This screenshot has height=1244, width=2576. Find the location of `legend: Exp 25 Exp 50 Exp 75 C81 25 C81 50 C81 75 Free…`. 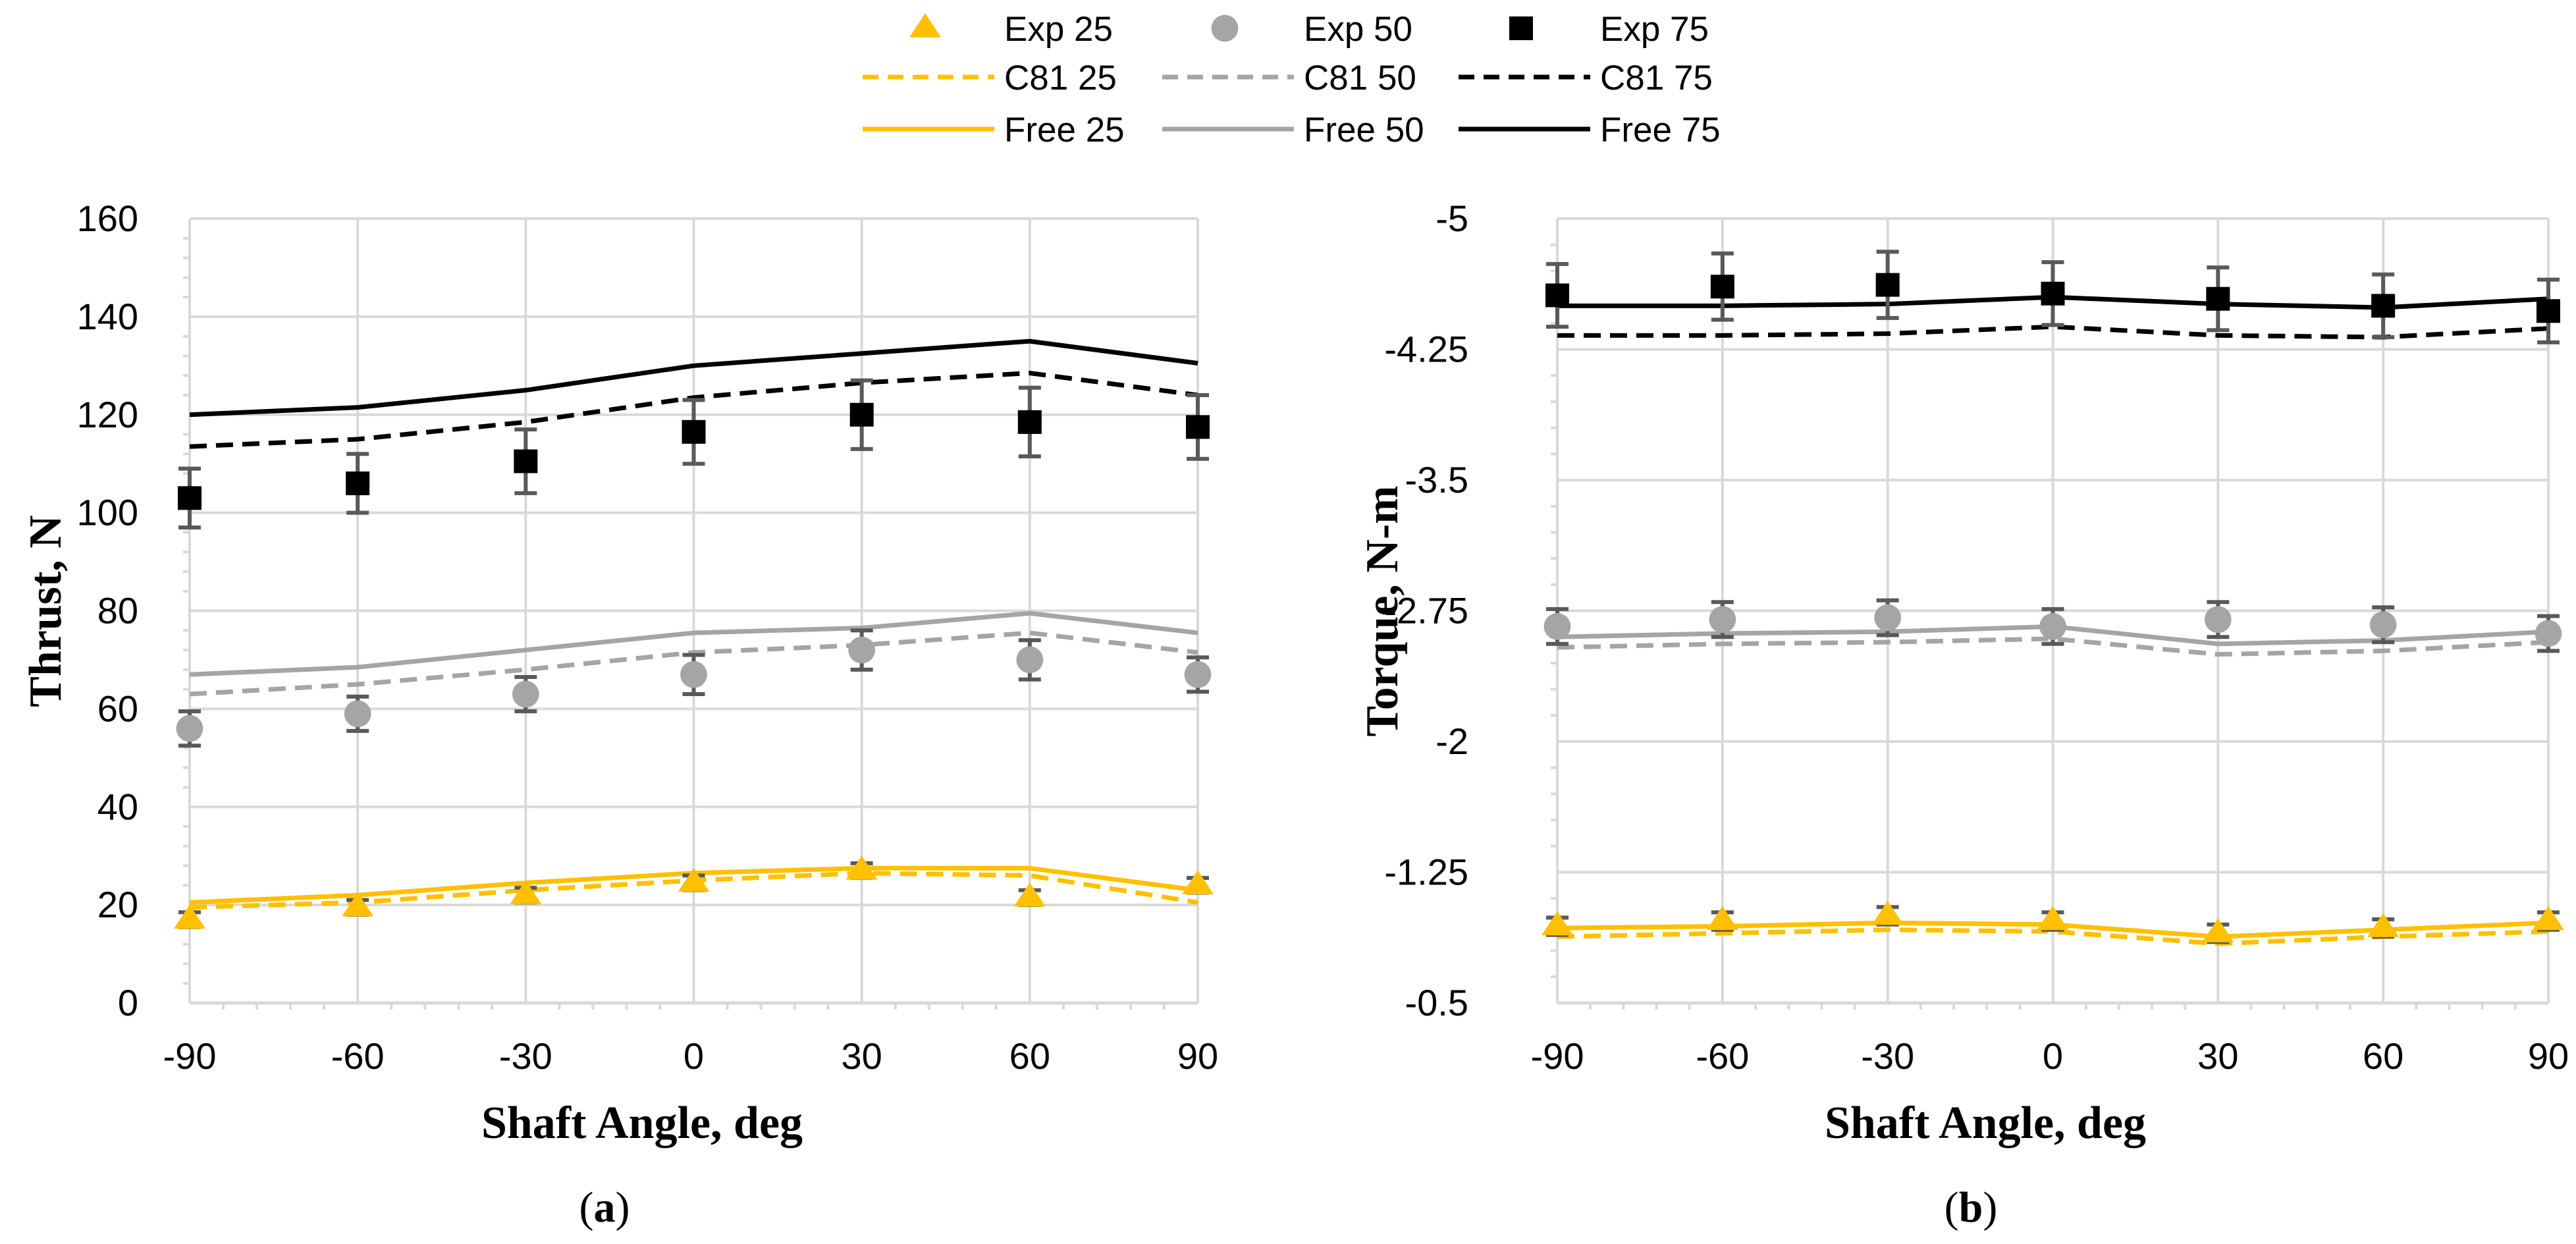

legend: Exp 25 Exp 50 Exp 75 C81 25 C81 50 C81 75 Free… is located at coordinates (1292, 79).